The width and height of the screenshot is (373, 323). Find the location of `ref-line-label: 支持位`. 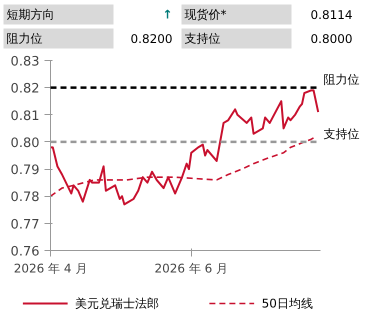

ref-line-label: 支持位 is located at coordinates (341, 133).